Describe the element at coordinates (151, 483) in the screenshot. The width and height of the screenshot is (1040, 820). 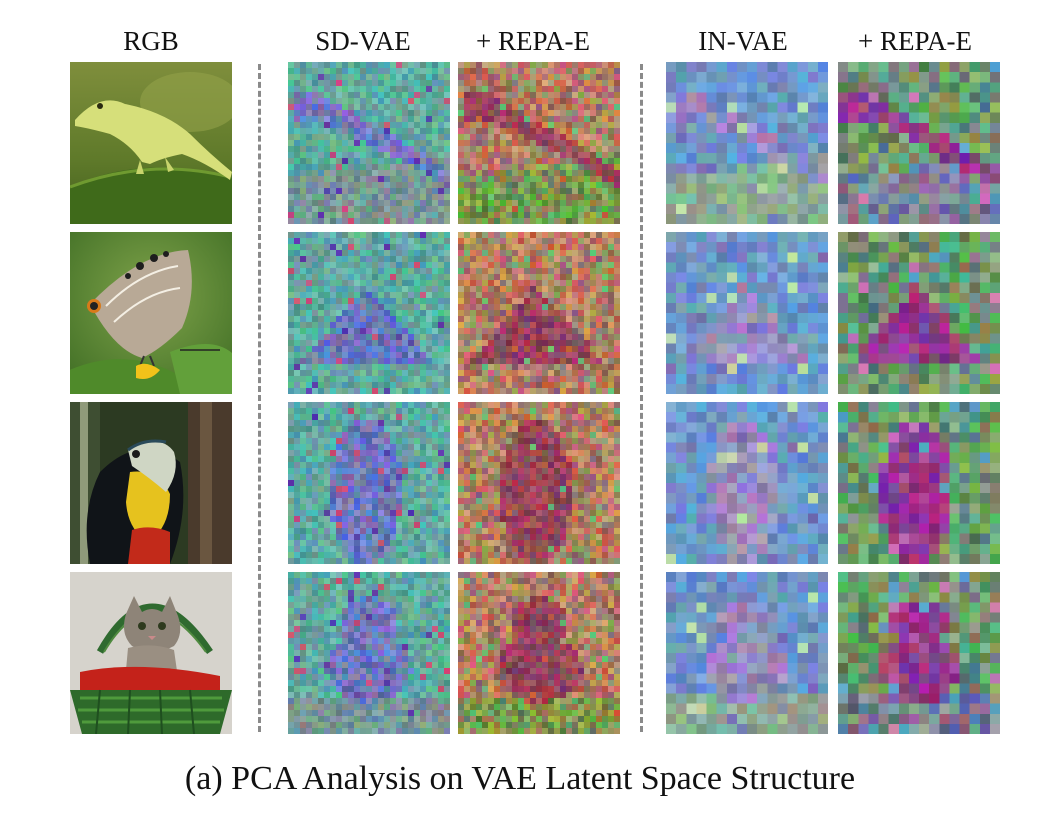
I see `rgb-toucan-image` at that location.